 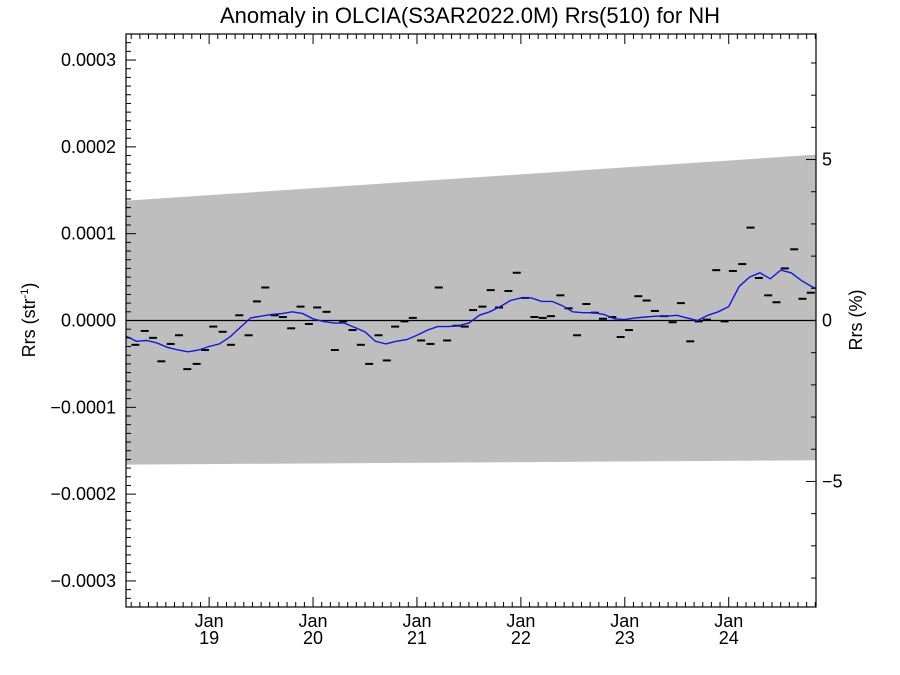 I want to click on y-tick-label: −0.0003, so click(x=83, y=581).